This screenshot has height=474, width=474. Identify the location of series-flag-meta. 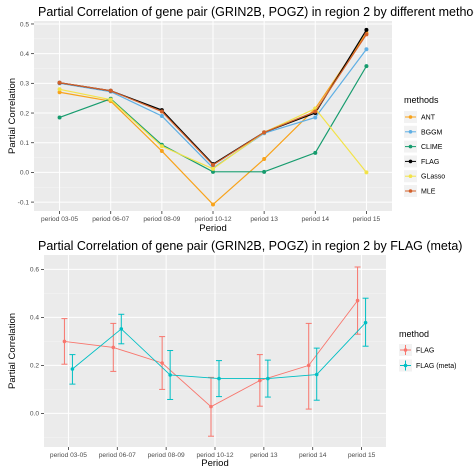
(219, 349).